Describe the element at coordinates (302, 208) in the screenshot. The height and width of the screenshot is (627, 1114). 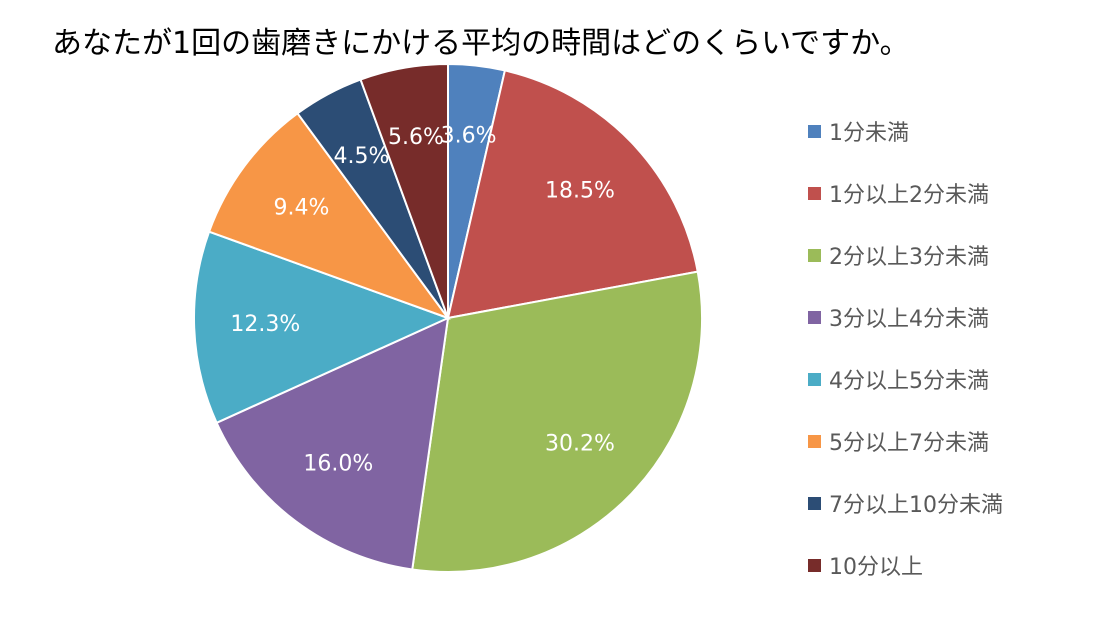
I see `slice-data-label: 9.4%` at that location.